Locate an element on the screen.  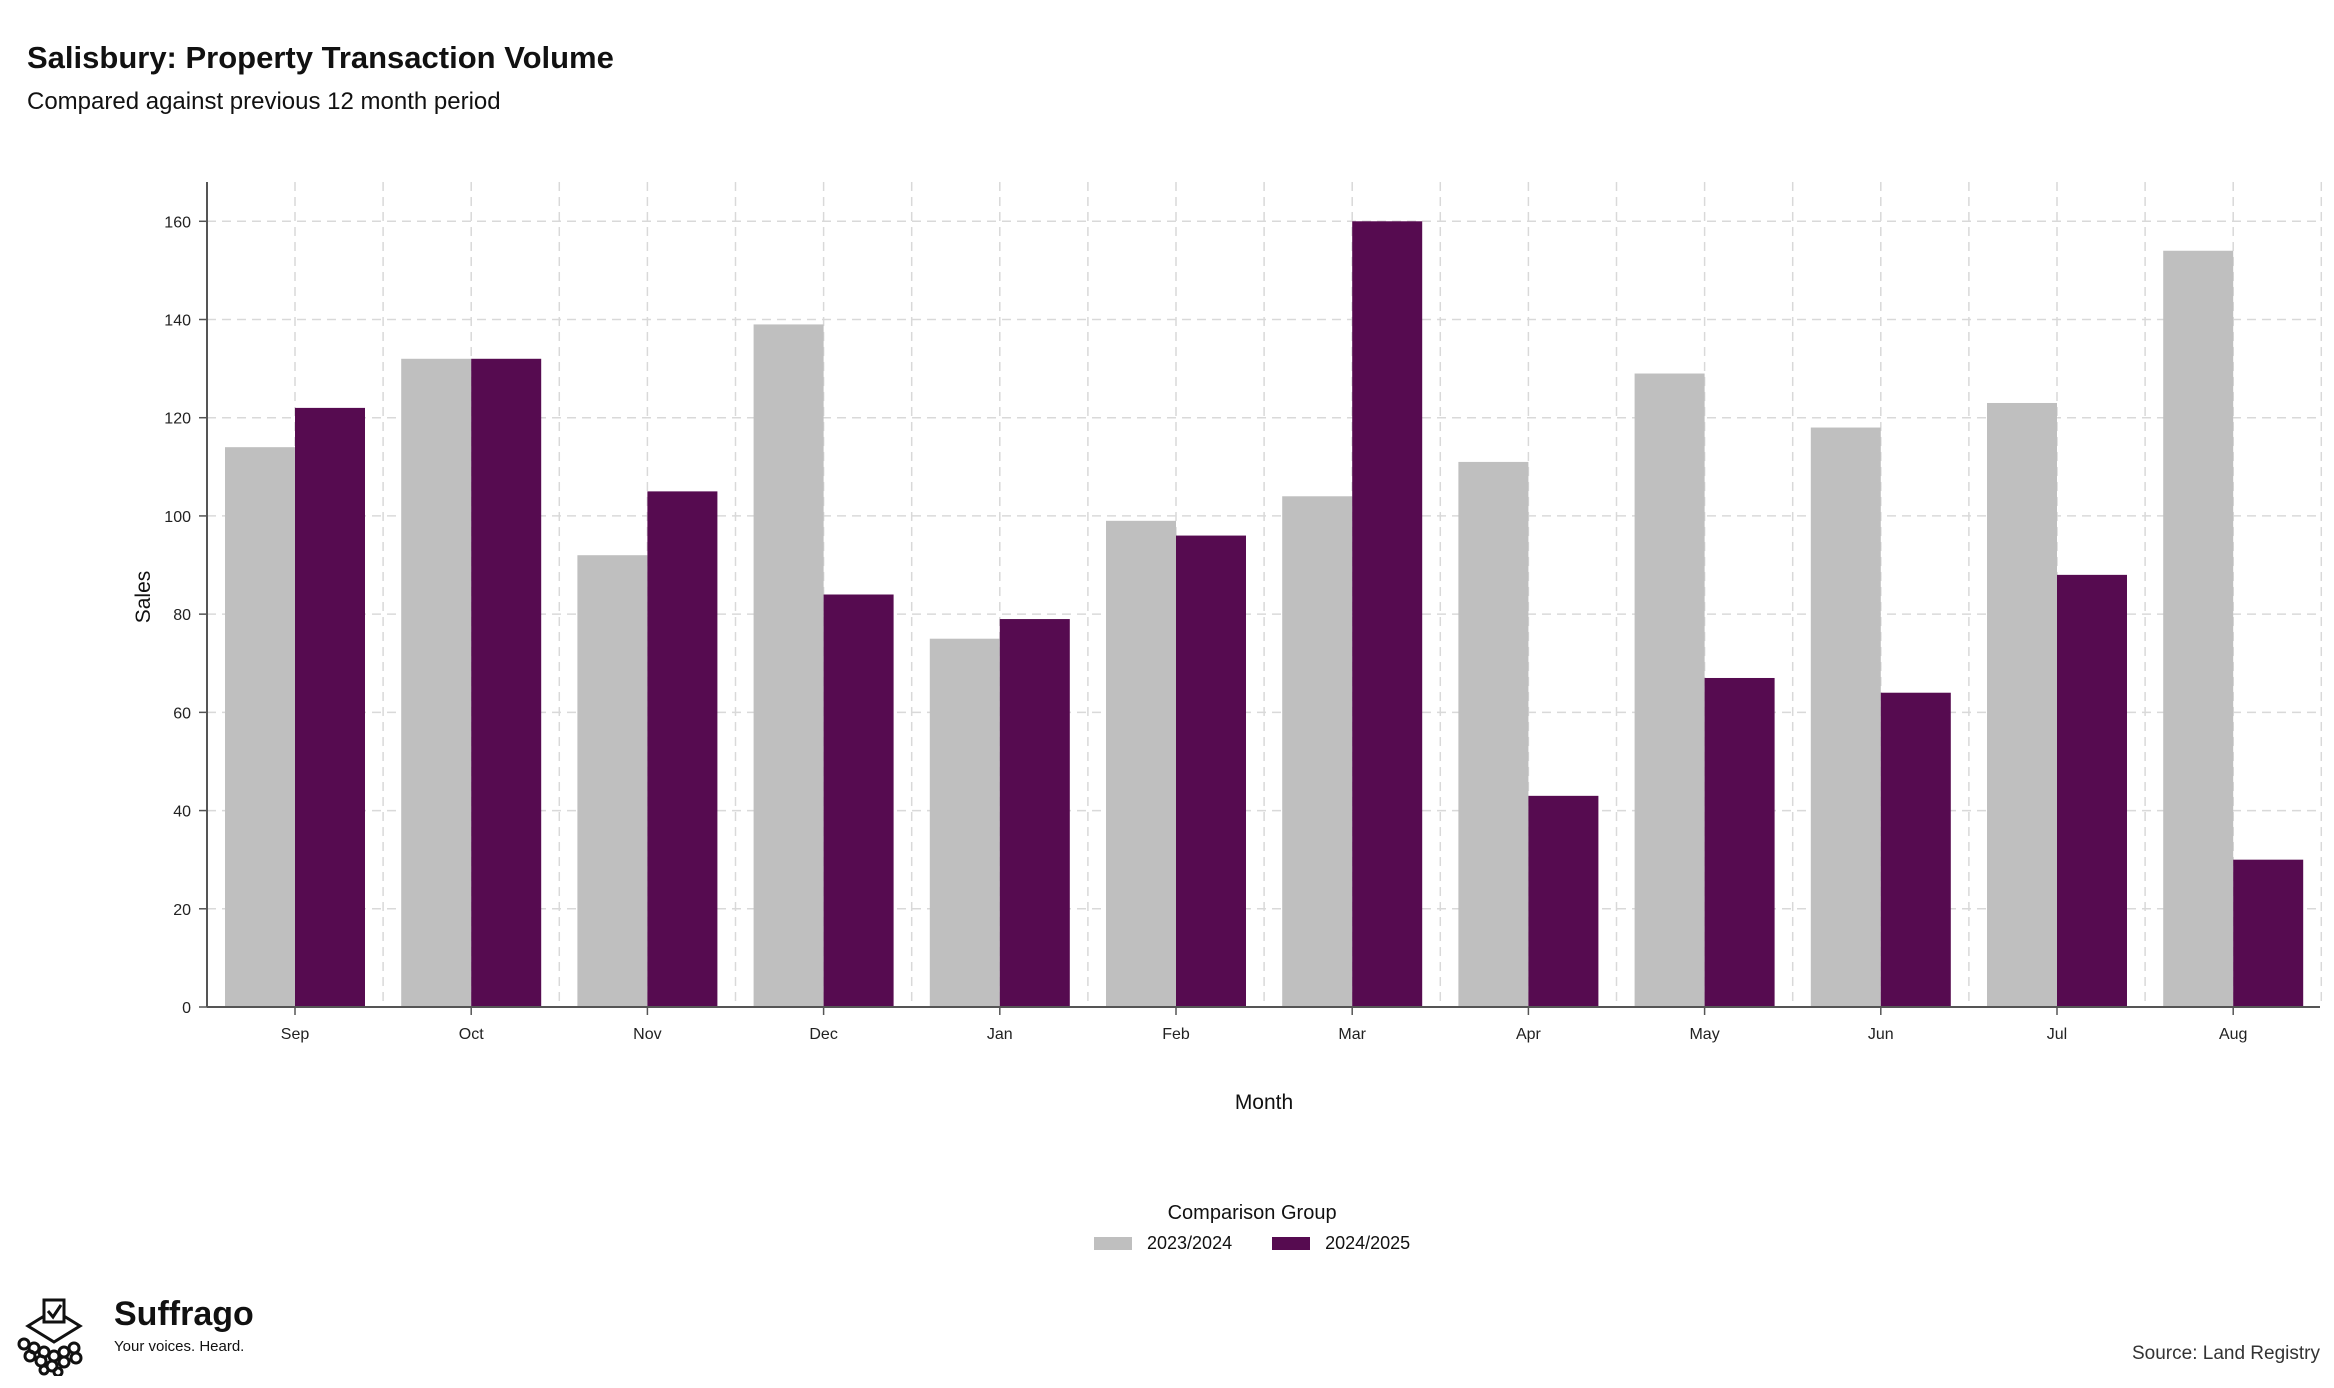
legend-swatch-2024-2025 is located at coordinates (1291, 1243).